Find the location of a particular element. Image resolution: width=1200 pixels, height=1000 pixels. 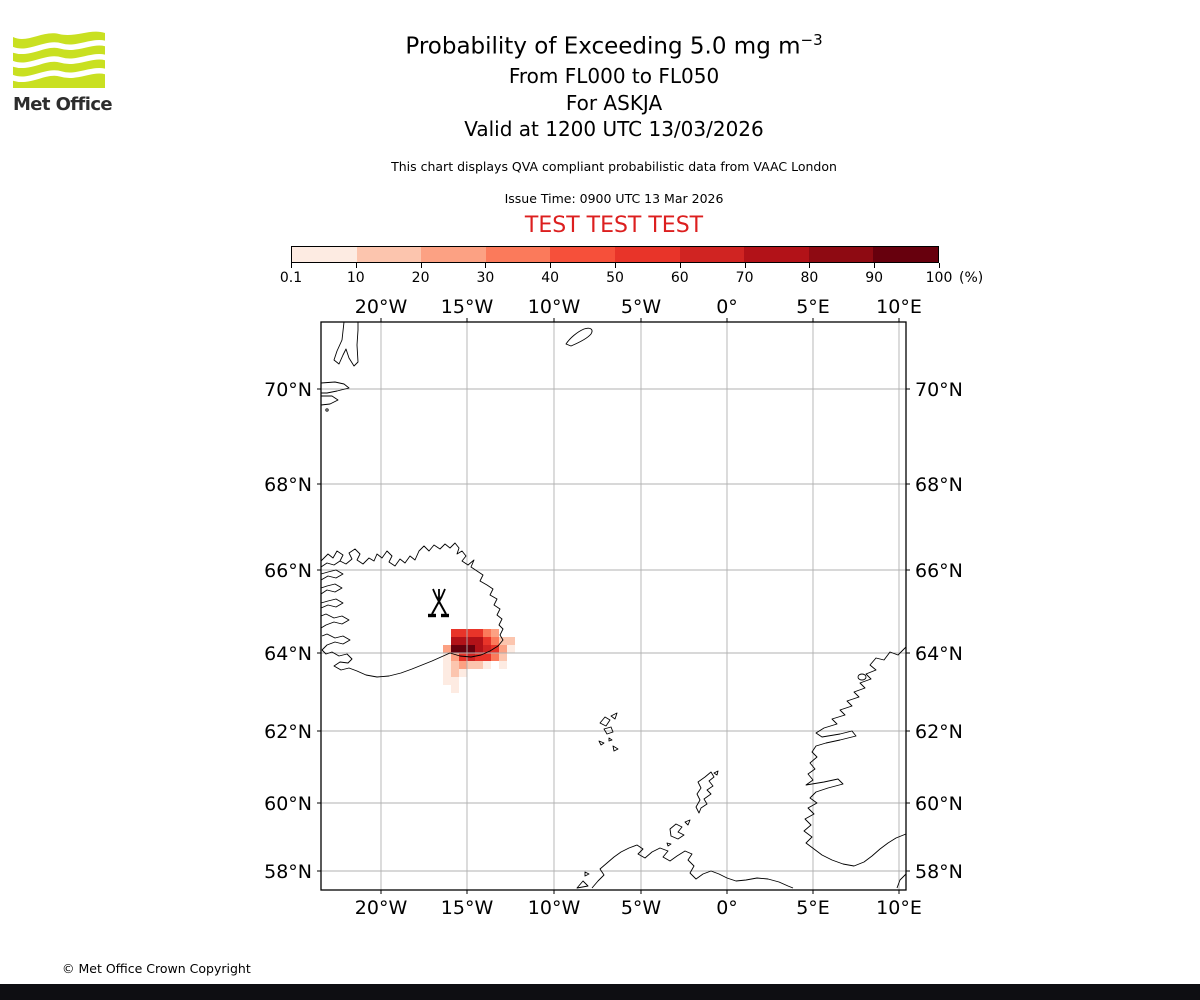

lat-label-left: 64°N is located at coordinates (288, 654).